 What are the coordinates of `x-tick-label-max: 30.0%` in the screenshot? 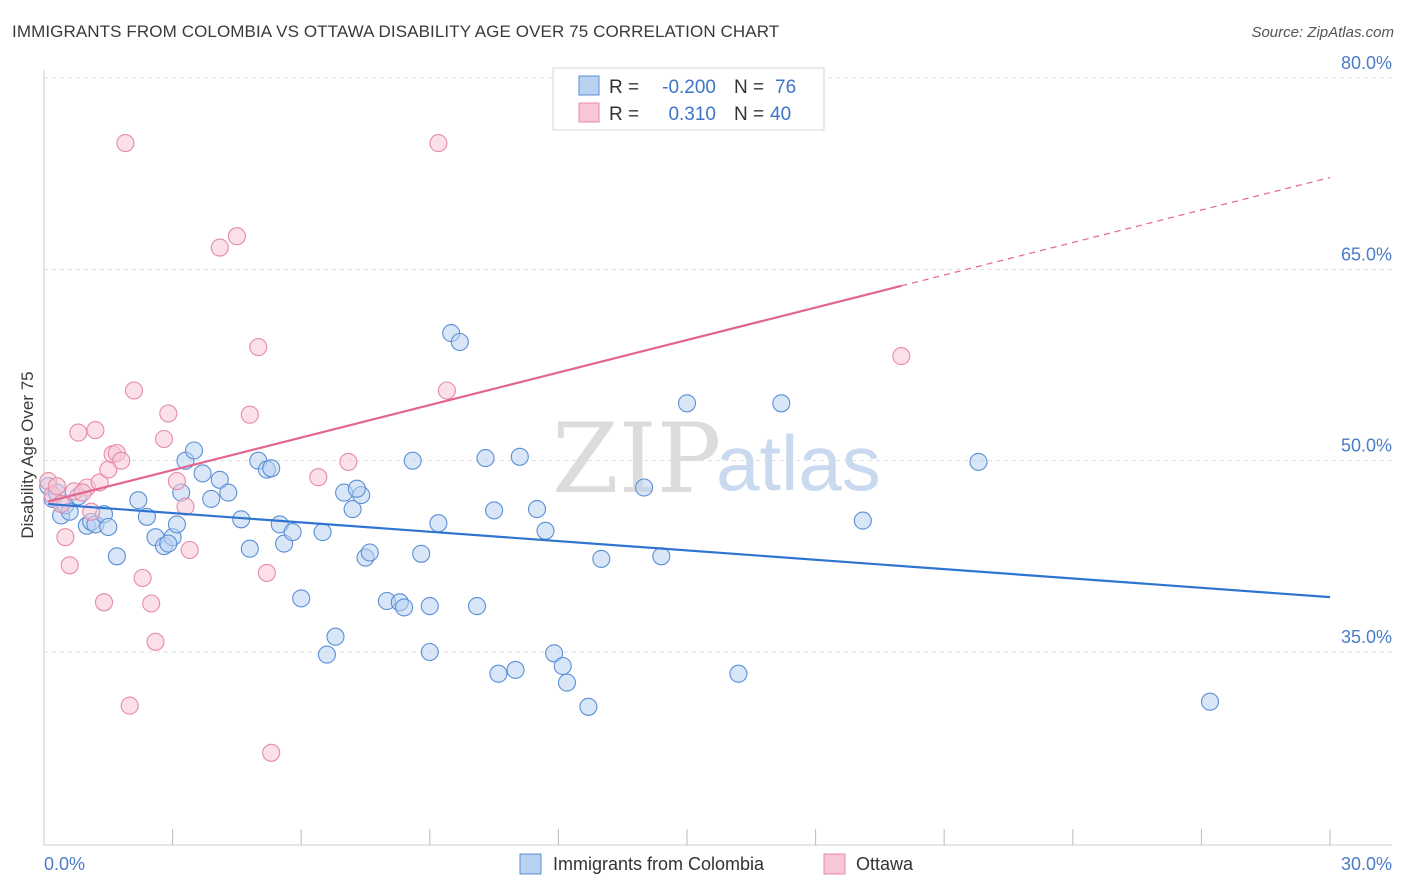 It's located at (1366, 864).